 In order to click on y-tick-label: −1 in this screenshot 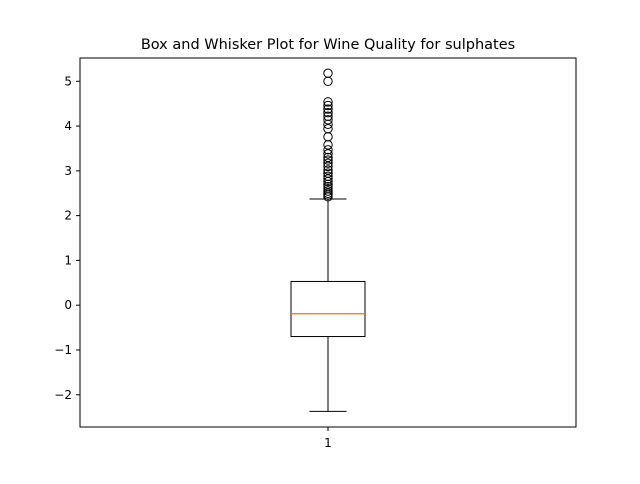, I will do `click(63, 350)`.